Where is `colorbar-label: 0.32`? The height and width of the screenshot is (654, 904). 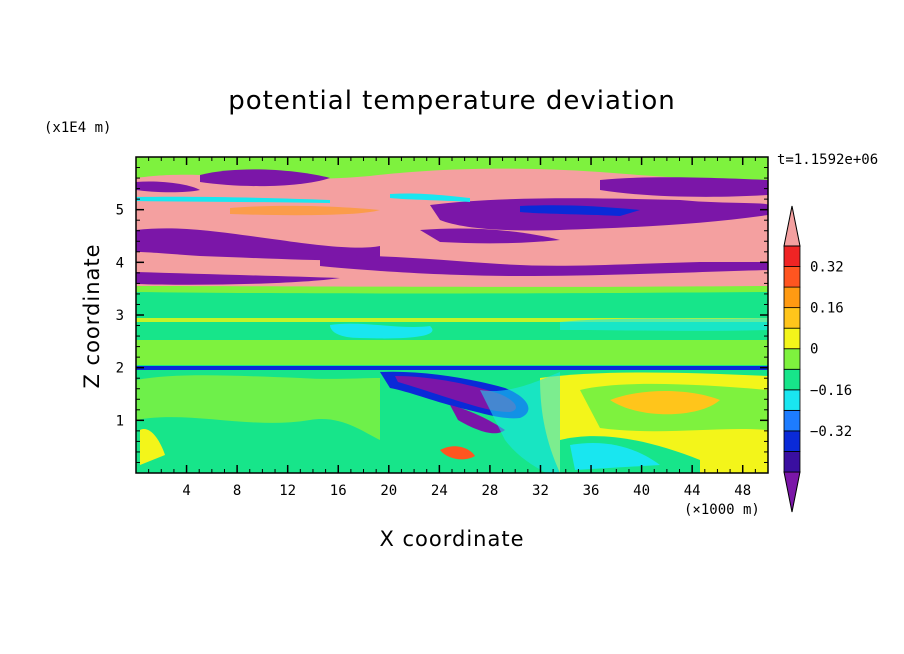 colorbar-label: 0.32 is located at coordinates (827, 268).